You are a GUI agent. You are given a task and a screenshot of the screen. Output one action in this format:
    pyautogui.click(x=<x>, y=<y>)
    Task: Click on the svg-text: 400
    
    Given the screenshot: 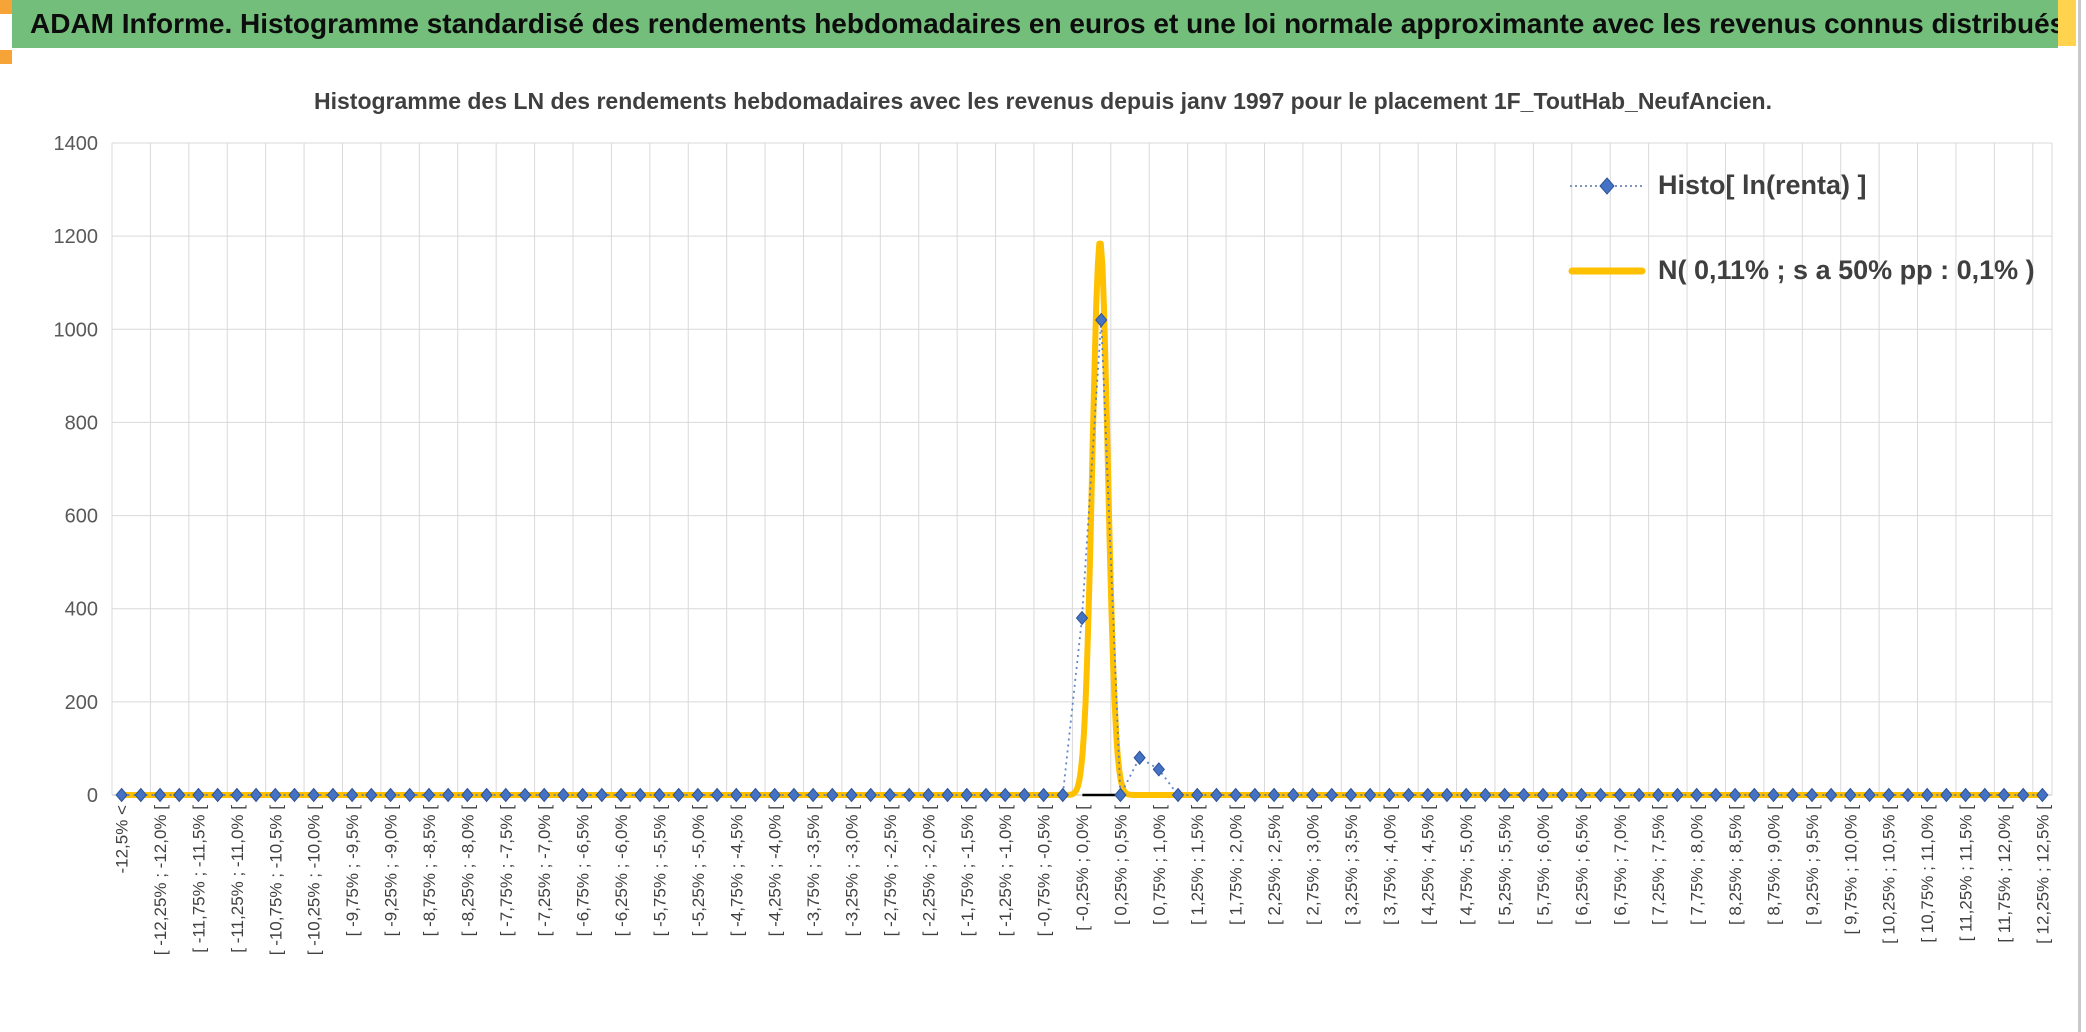 What is the action you would take?
    pyautogui.click(x=81, y=610)
    